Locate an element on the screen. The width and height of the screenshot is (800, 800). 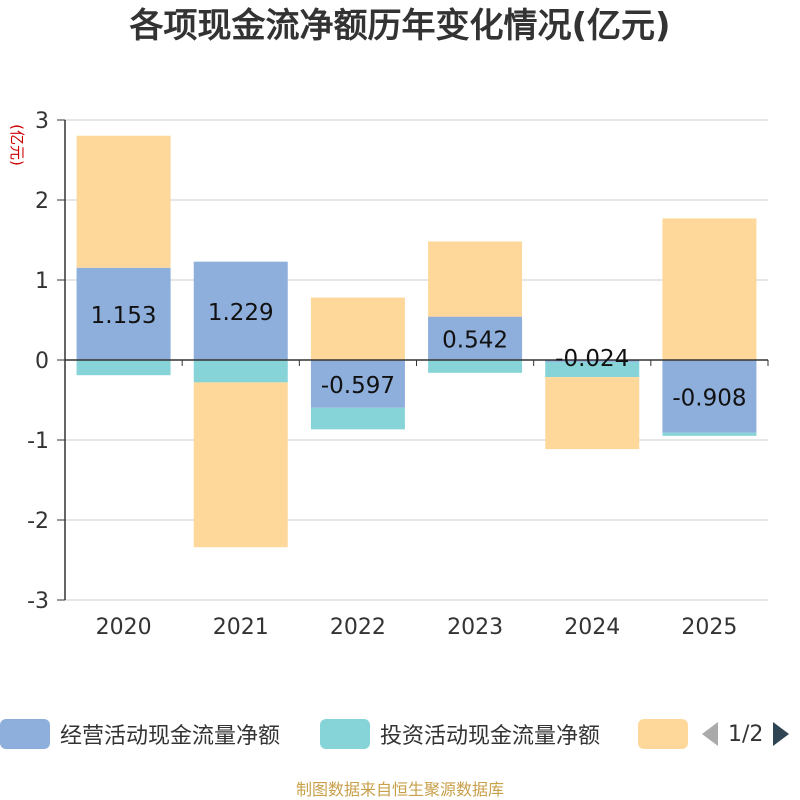
bar-series-0-2022 is located at coordinates (357, 384).